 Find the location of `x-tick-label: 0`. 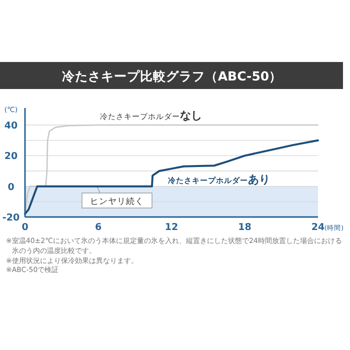

x-tick-label: 0 is located at coordinates (25, 227).